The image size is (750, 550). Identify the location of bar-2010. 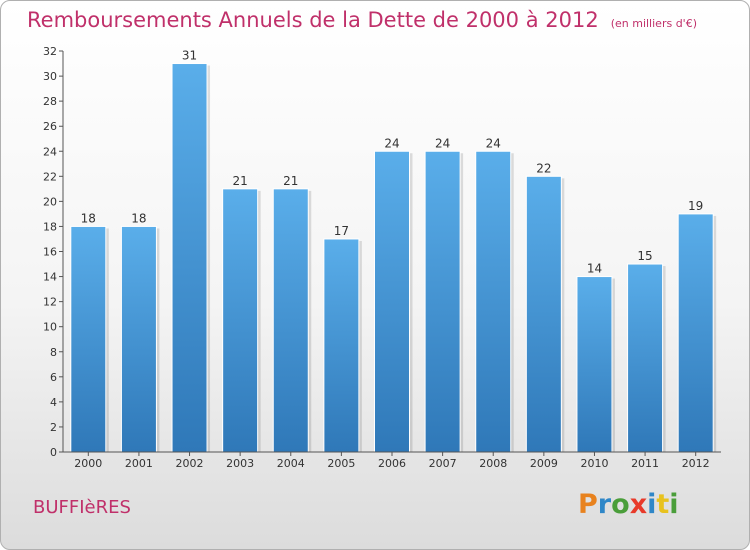
(594, 364).